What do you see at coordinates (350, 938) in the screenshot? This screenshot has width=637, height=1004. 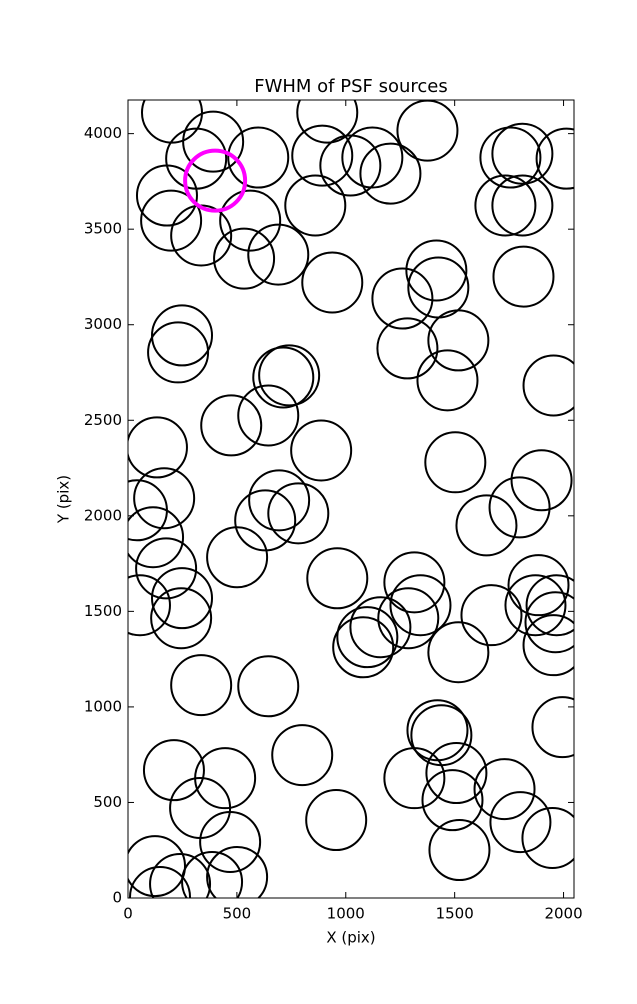 I see `x-axis-label: X (pix)` at bounding box center [350, 938].